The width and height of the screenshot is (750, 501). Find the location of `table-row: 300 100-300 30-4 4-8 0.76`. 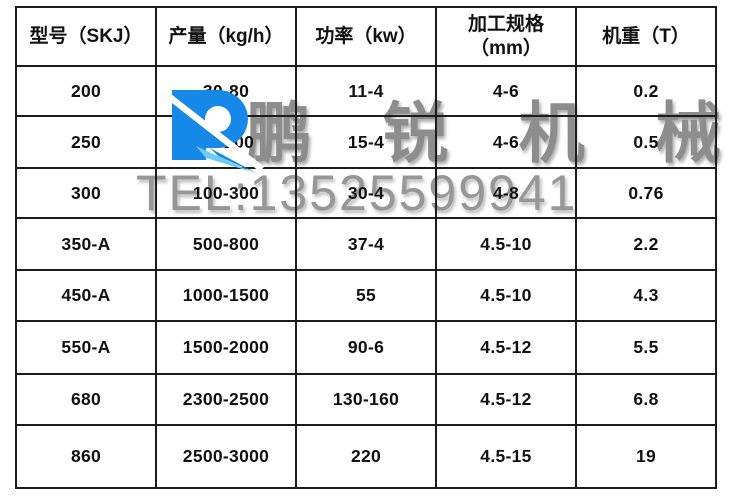

table-row: 300 100-300 30-4 4-8 0.76 is located at coordinates (366, 193).